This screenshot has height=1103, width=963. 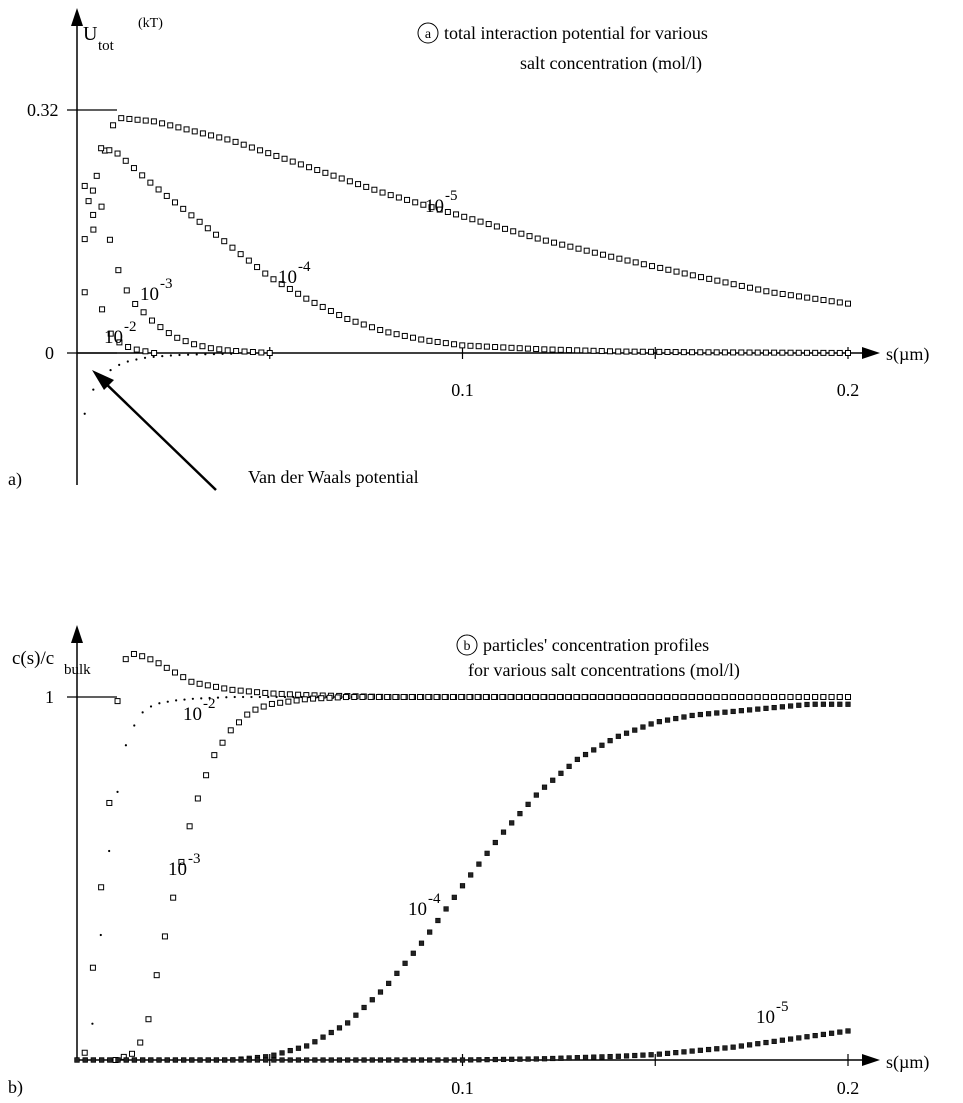 What do you see at coordinates (239, 860) in the screenshot?
I see `panel-b-series-van-der-waals` at bounding box center [239, 860].